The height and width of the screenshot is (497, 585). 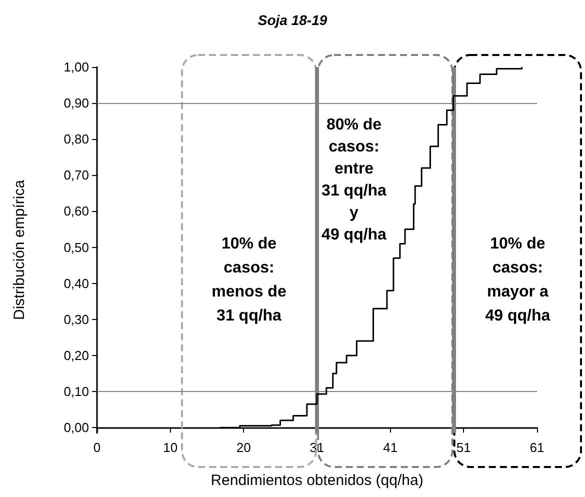 What do you see at coordinates (354, 180) in the screenshot?
I see `annotation: 80% de casos: entre 31 qq/ha y 49 qq/ha` at bounding box center [354, 180].